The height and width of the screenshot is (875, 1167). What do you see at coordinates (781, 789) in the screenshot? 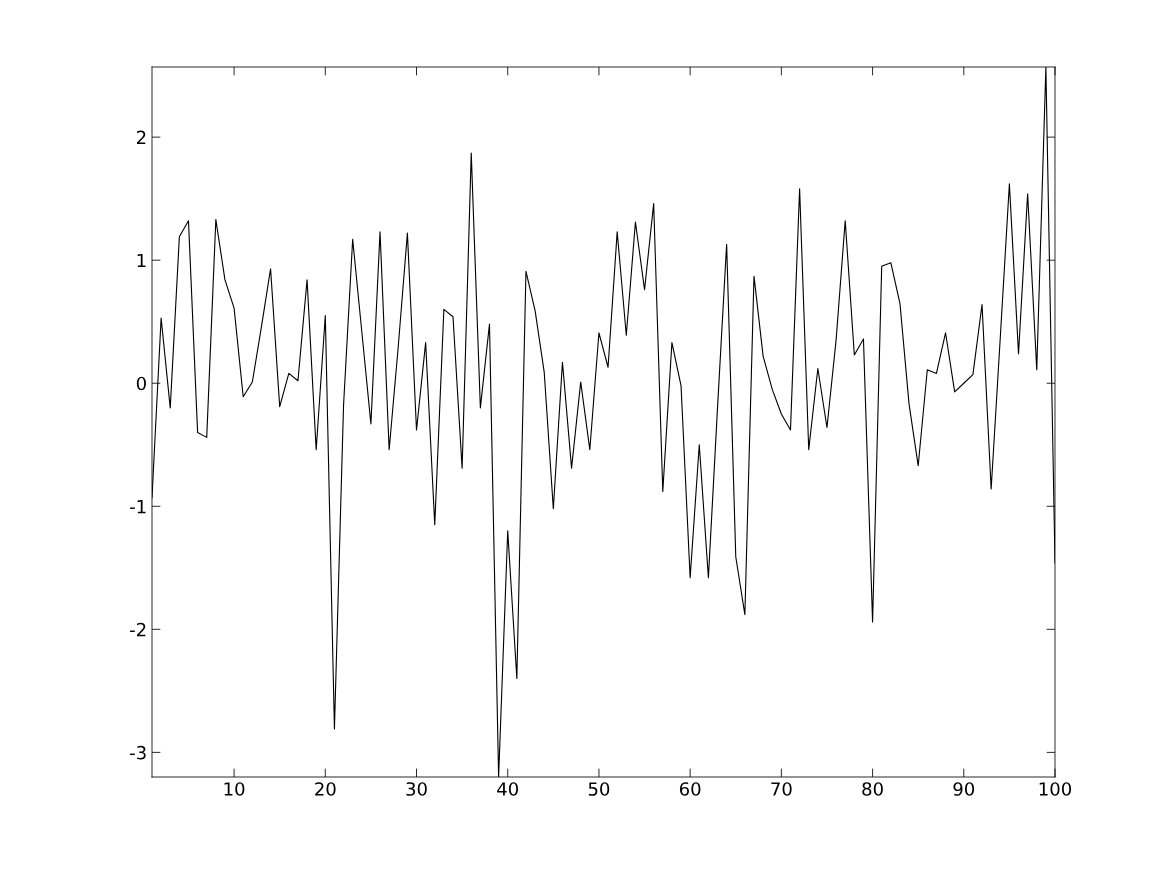
I see `x-tick-label: 70` at bounding box center [781, 789].